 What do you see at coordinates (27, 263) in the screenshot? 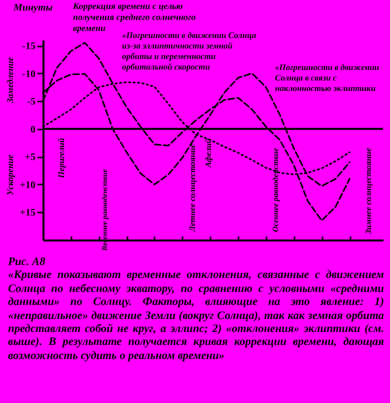
I see `text: Рис. А8` at bounding box center [27, 263].